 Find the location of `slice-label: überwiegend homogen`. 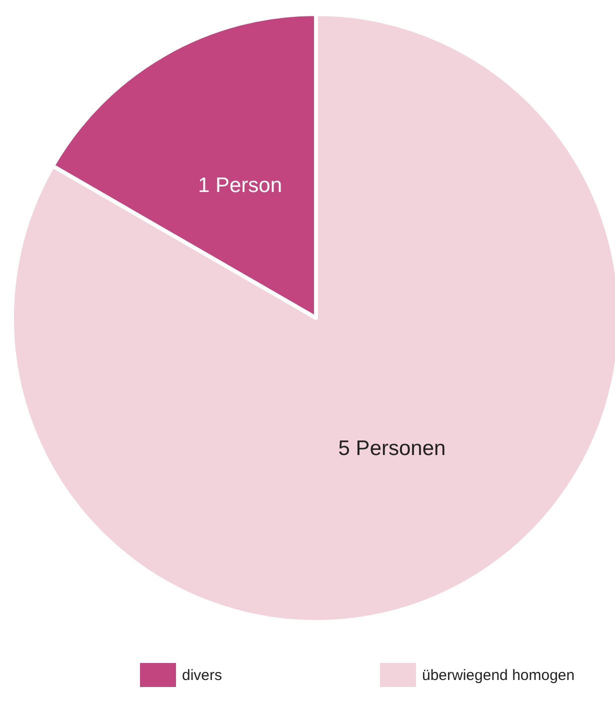

slice-label: überwiegend homogen is located at coordinates (498, 675).